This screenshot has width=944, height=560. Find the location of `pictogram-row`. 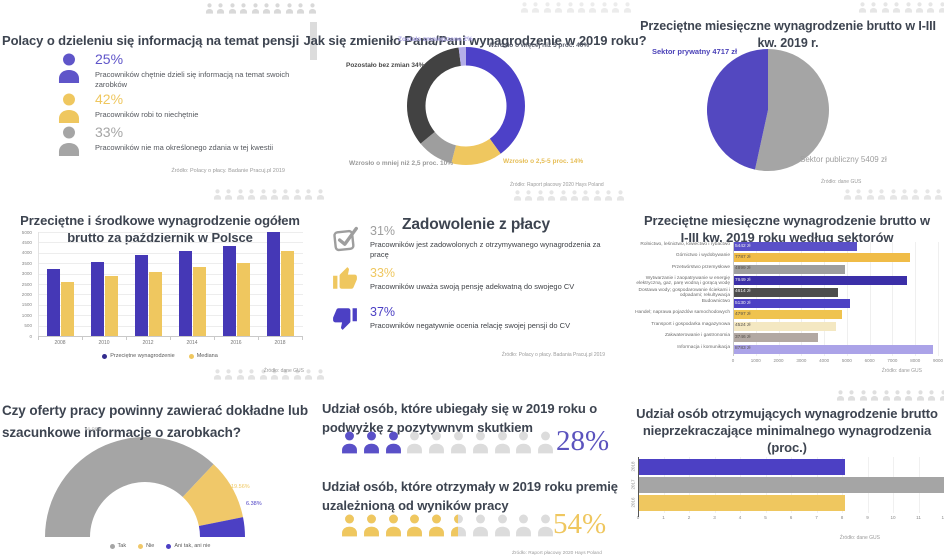

pictogram-row is located at coordinates (449, 525).